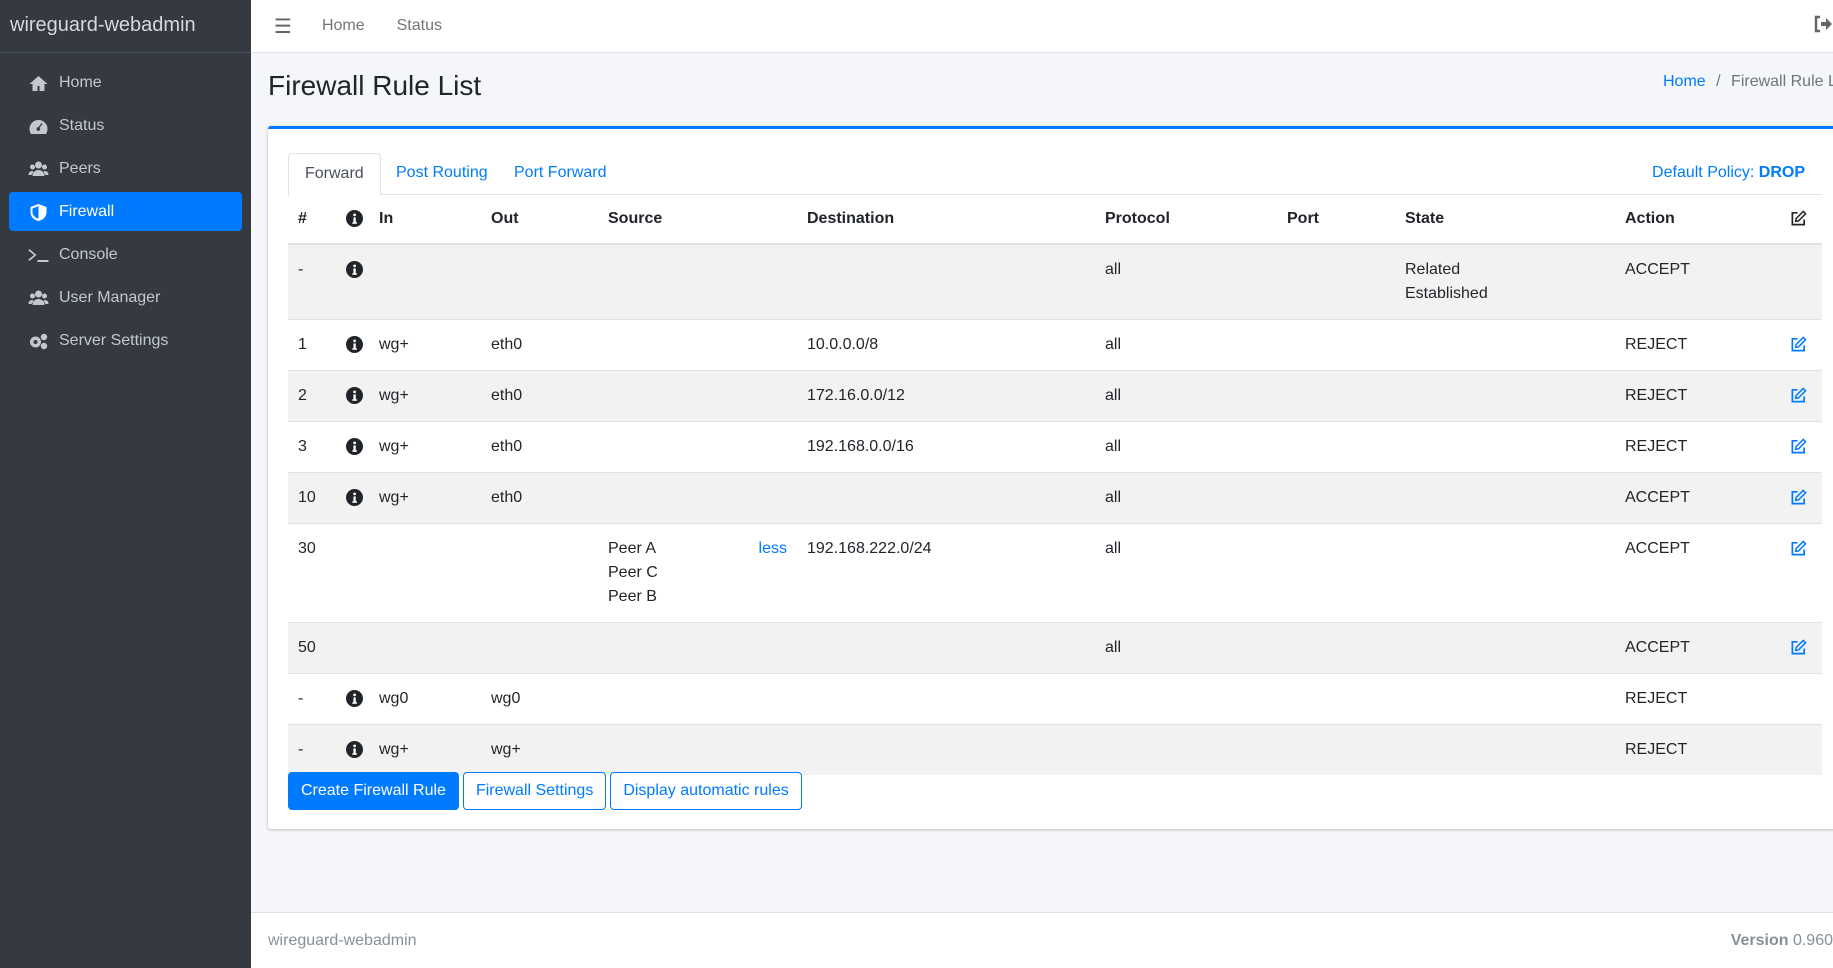  What do you see at coordinates (946, 396) in the screenshot?
I see `cell-destination: 172.16.0.0/12` at bounding box center [946, 396].